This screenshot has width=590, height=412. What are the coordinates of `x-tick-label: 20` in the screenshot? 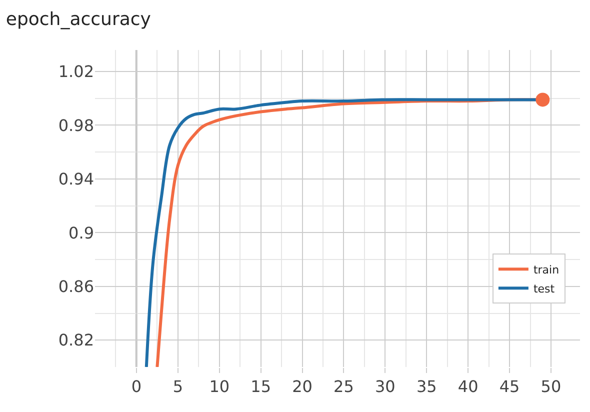 It's located at (302, 386).